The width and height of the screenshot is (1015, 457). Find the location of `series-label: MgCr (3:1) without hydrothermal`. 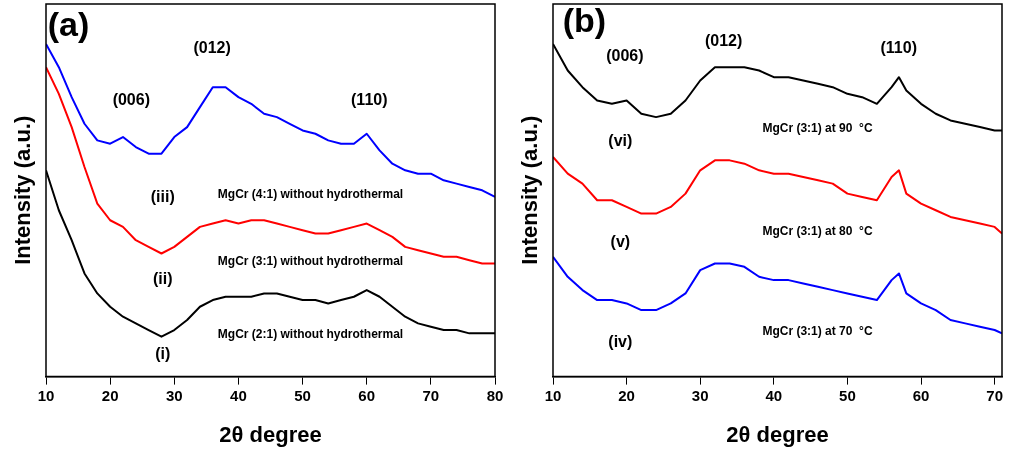

series-label: MgCr (3:1) without hydrothermal is located at coordinates (310, 260).